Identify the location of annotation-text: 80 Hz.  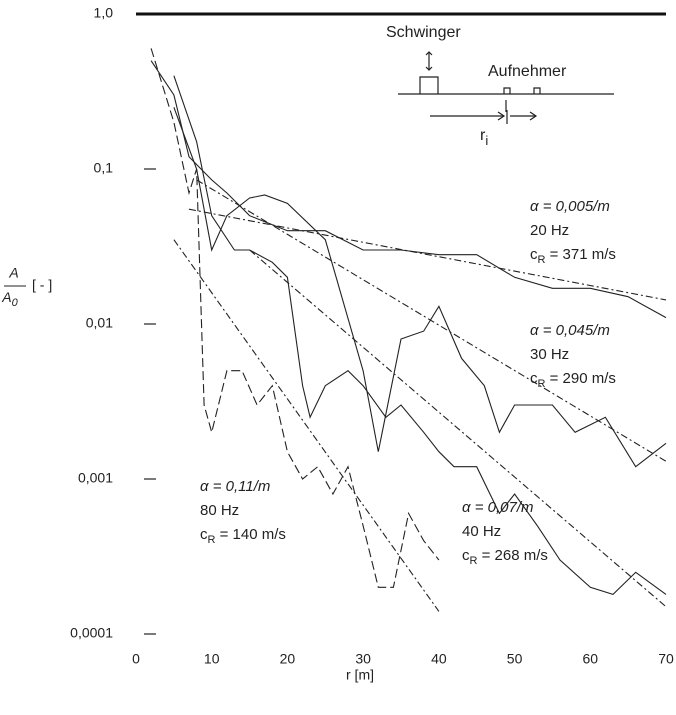
(219, 510).